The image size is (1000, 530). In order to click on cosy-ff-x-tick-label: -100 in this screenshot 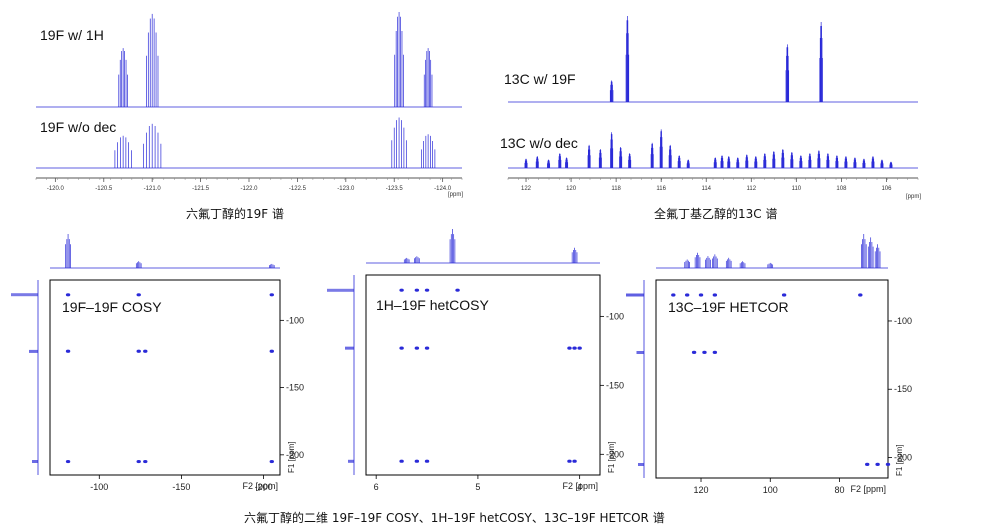, I will do `click(99, 487)`.